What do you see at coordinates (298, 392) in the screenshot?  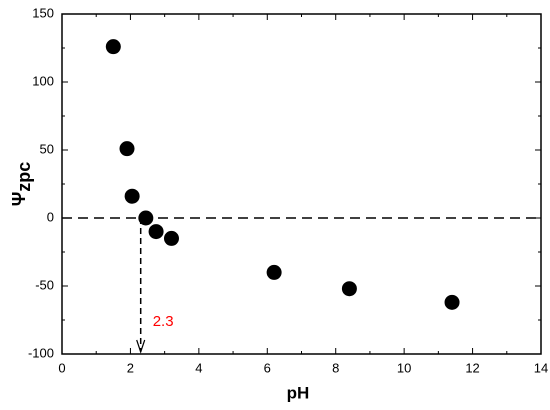 I see `x-axis-label: pH` at bounding box center [298, 392].